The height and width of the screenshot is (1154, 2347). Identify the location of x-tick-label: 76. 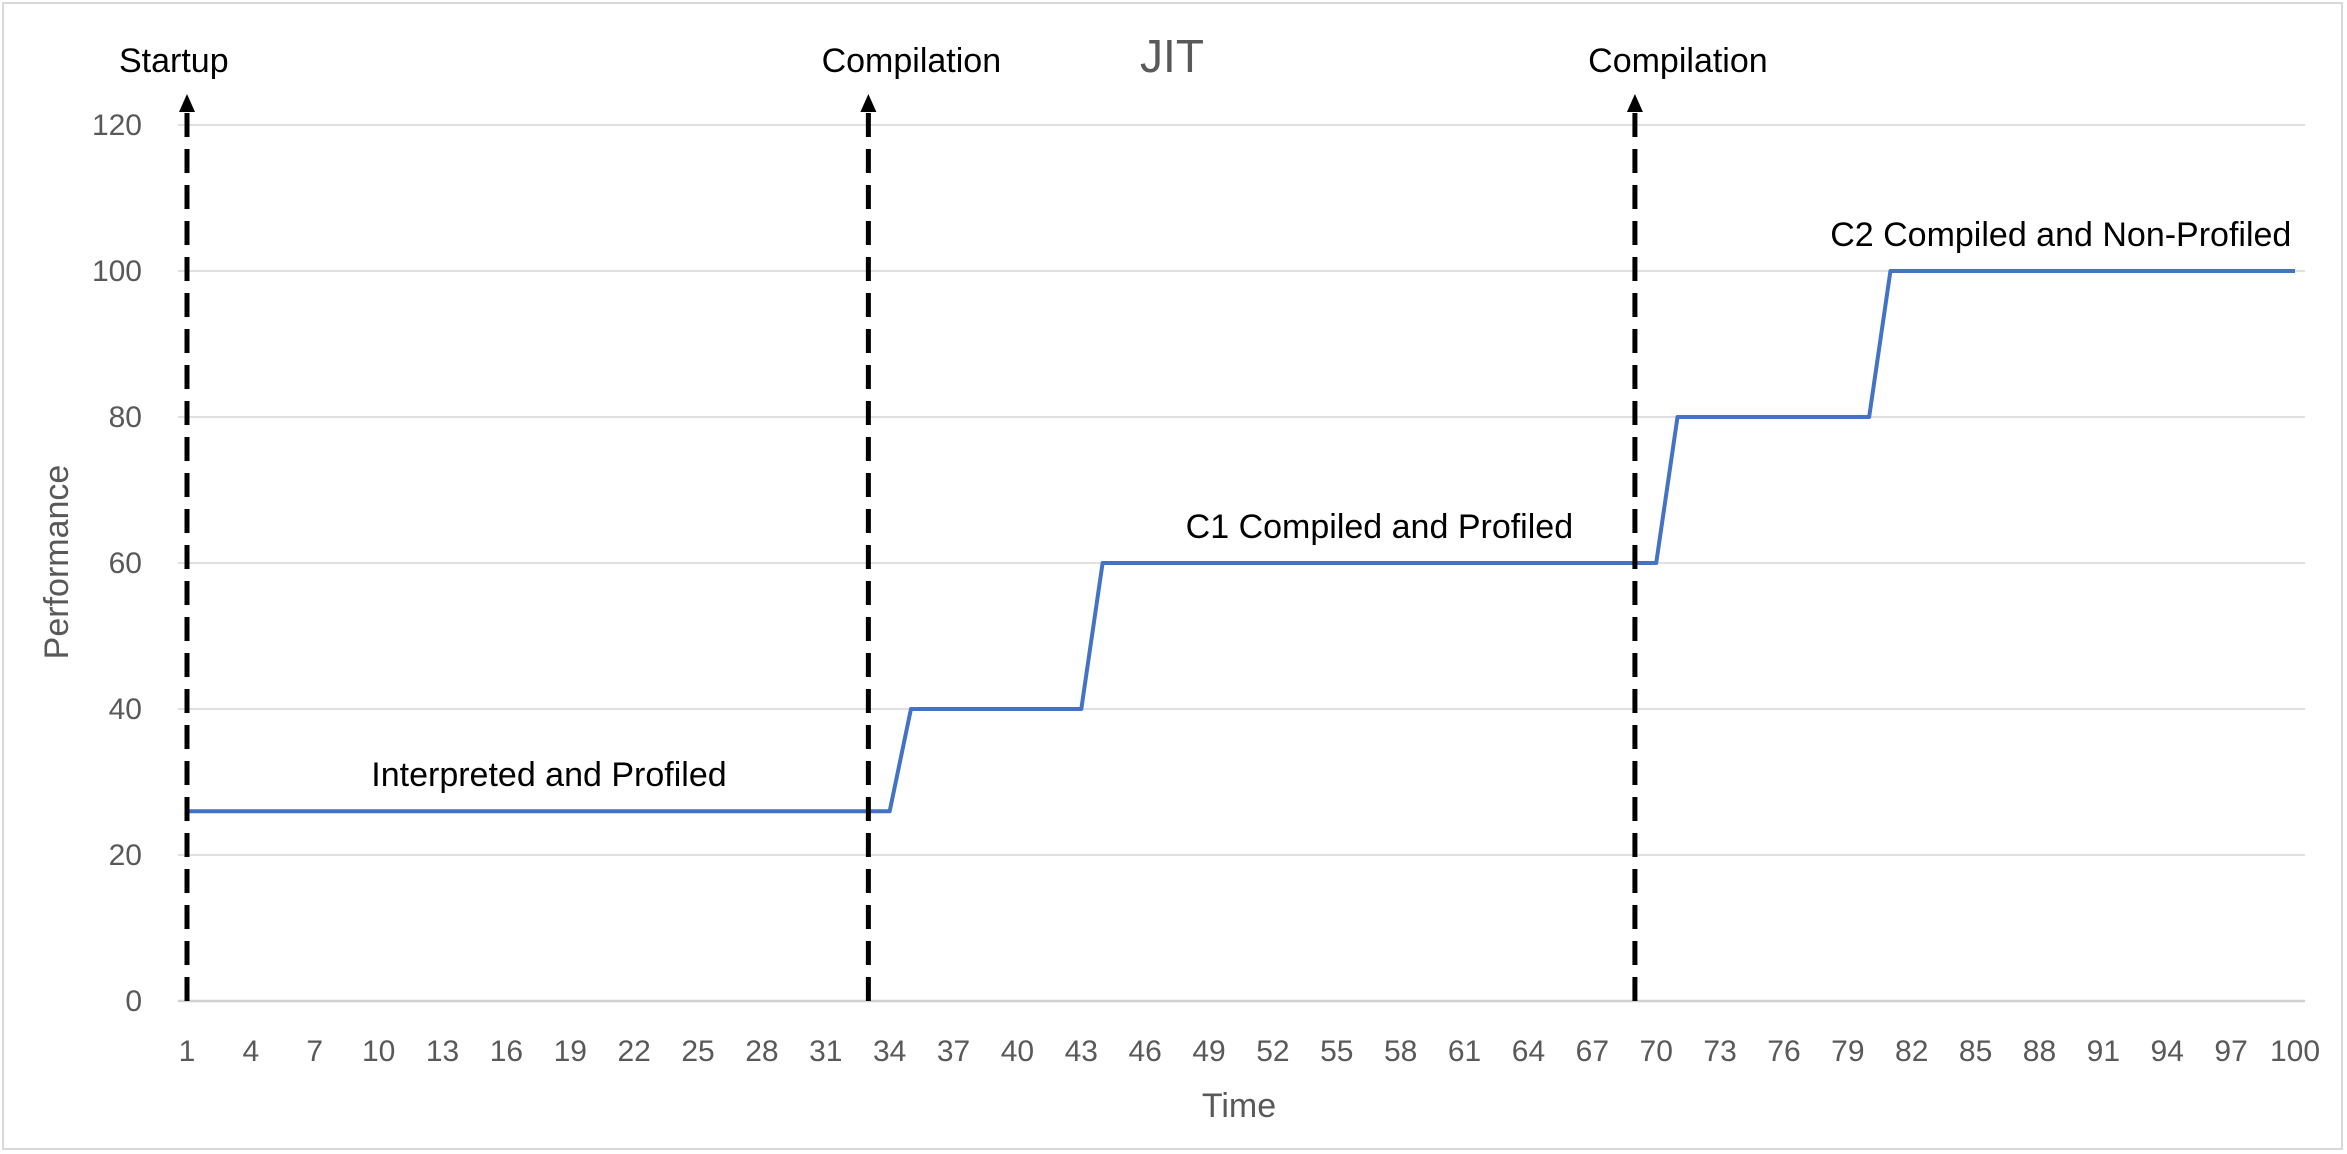
(1783, 1051).